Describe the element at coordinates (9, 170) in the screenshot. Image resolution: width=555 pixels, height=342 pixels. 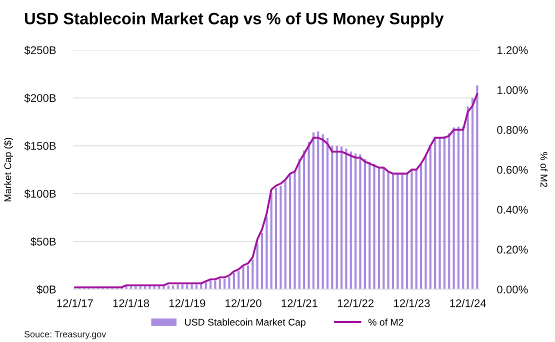
I see `y-axis-title: Market Cap ($)` at that location.